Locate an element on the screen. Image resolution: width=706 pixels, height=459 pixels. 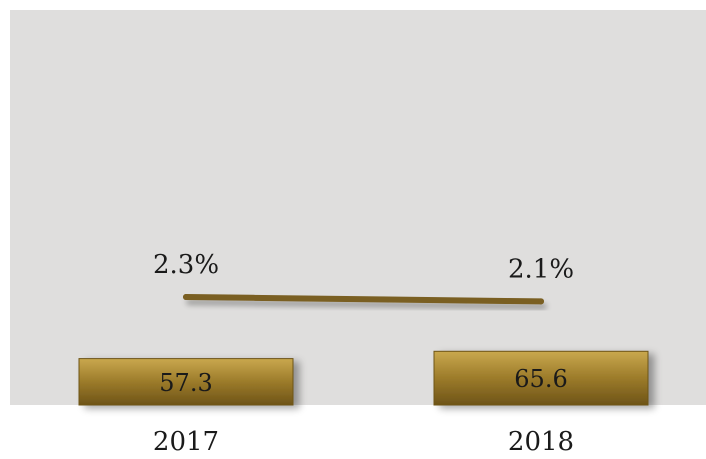
line-value-label: 2.3% is located at coordinates (186, 265).